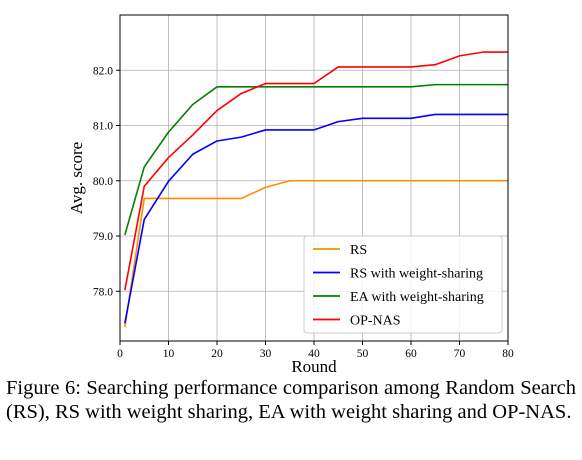 This screenshot has width=582, height=460. I want to click on y-tick-label: 79.0, so click(103, 237).